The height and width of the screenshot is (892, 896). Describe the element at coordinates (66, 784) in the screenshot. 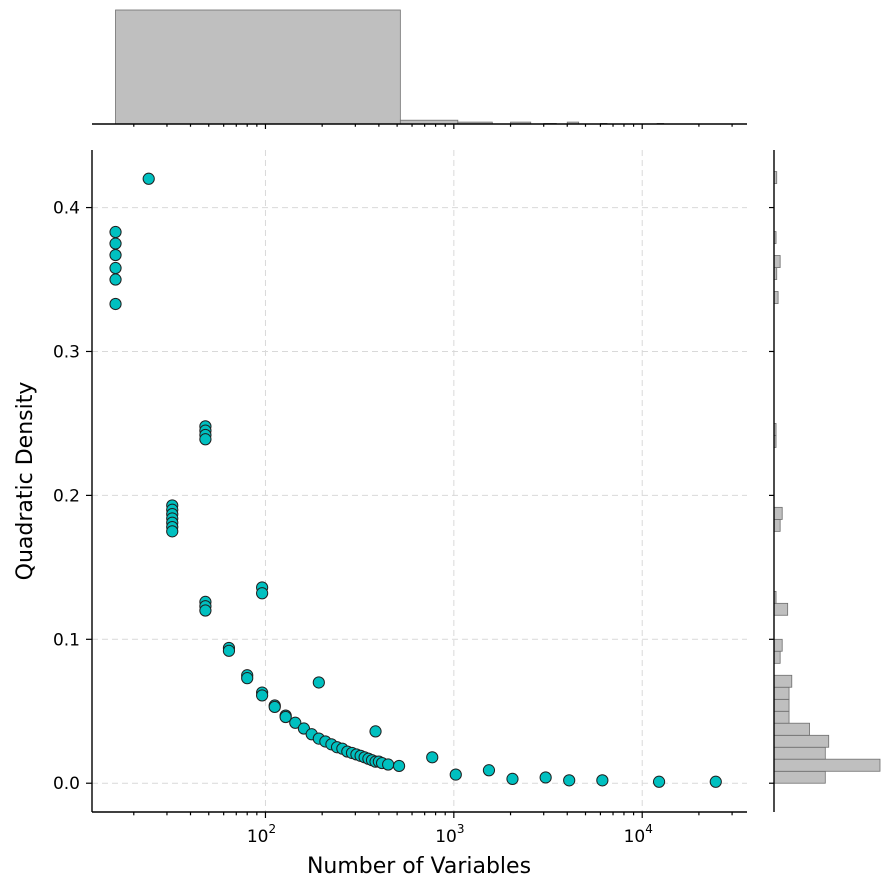

I see `y-tick-label: 0.0` at that location.